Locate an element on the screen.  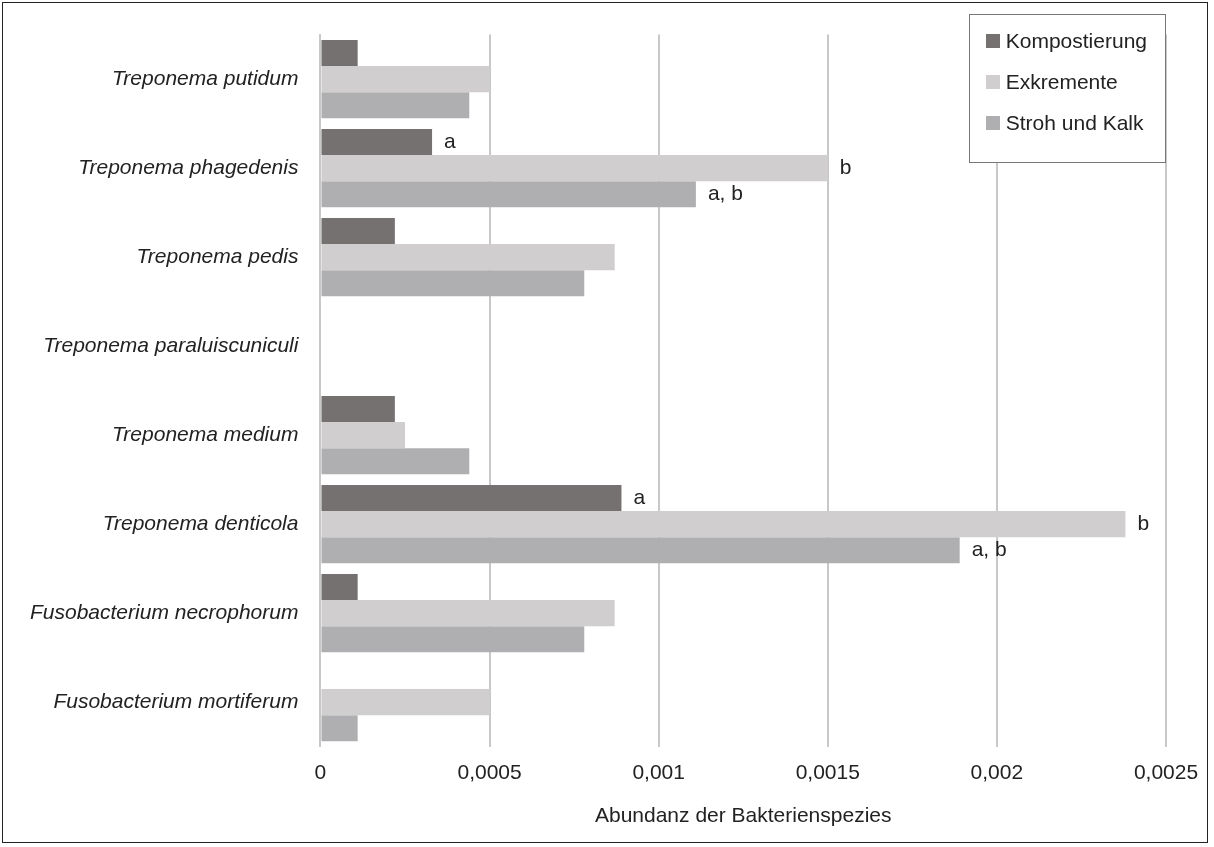
y-tick-label: Treponema putidum is located at coordinates (205, 77).